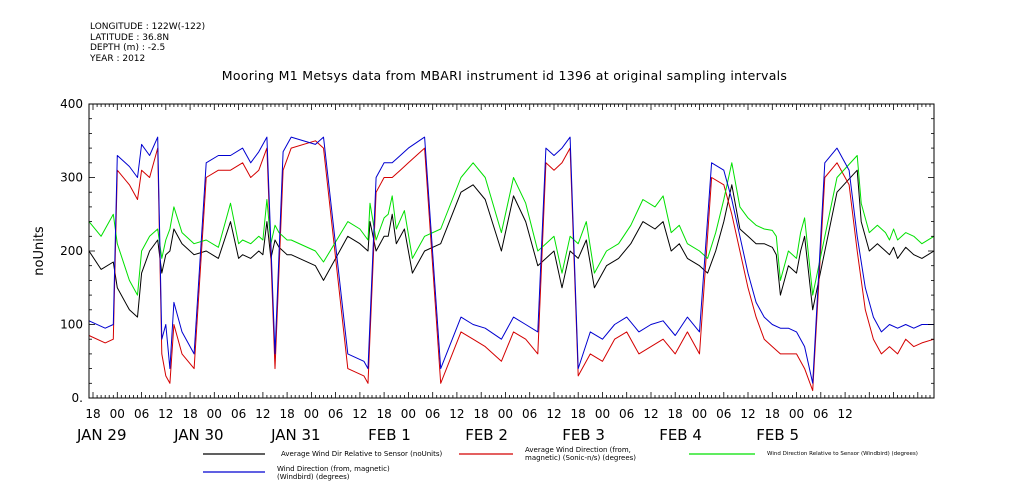 Image resolution: width=1009 pixels, height=504 pixels. What do you see at coordinates (680, 435) in the screenshot?
I see `x-date-label: FEB 4` at bounding box center [680, 435].